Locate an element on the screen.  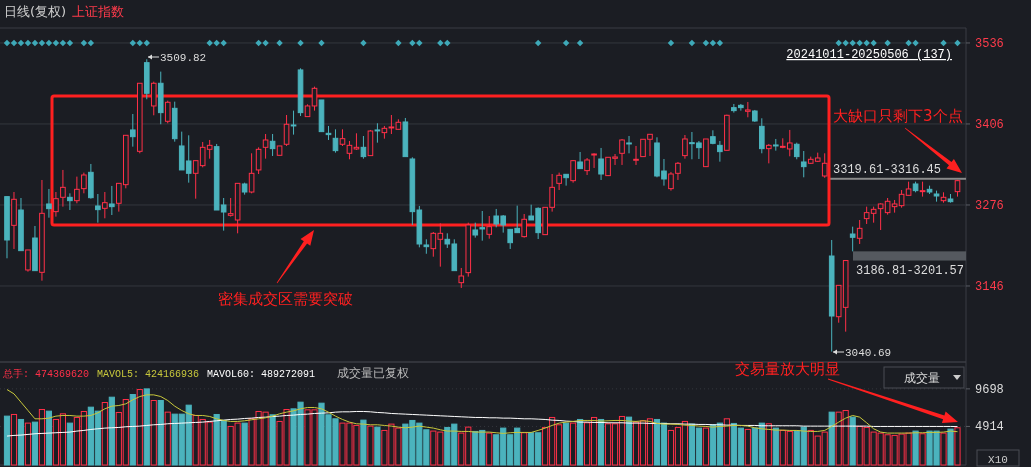
text: MAVOL5: 424166936 is located at coordinates (148, 374).